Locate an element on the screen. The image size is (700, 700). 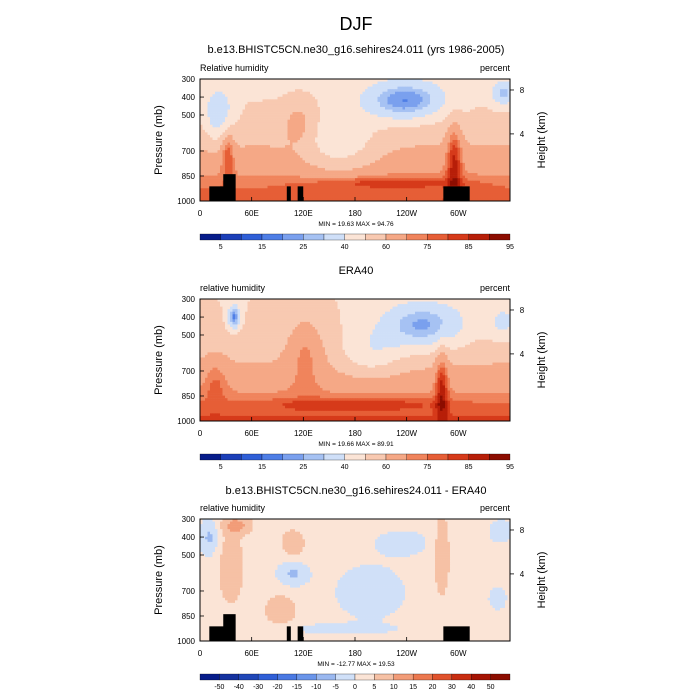
colorbar-label: -15 is located at coordinates (297, 687).